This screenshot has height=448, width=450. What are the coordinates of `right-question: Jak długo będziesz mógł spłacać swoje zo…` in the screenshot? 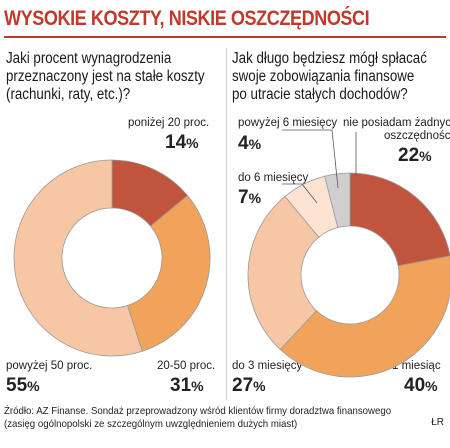 It's located at (329, 76).